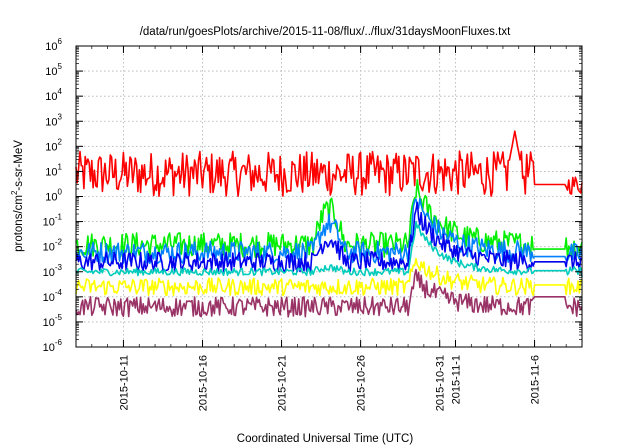 This screenshot has width=640, height=448. I want to click on x-tick-label: 2015-11-6, so click(536, 379).